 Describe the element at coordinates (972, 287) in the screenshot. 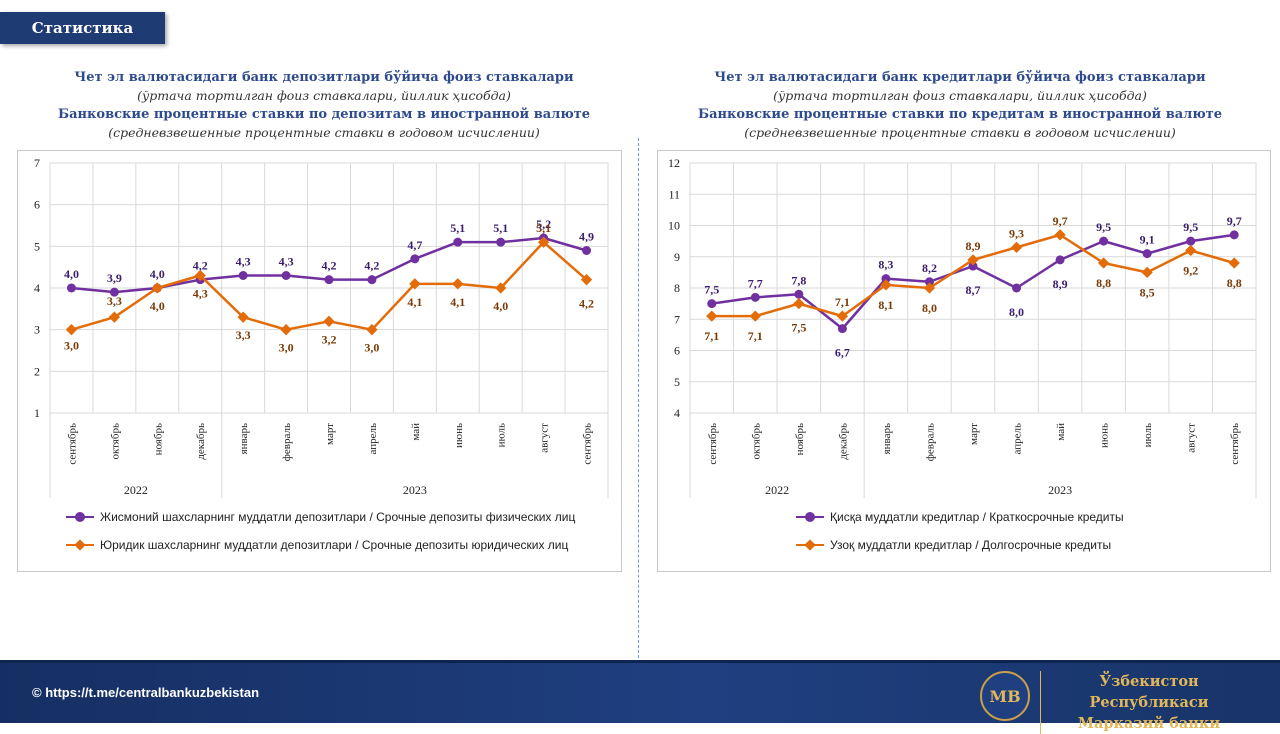

I see `series-0: 7,5 7,7 7,8 6,7 8,3 8,2 8,7 8,0 8,9 9,5 9,1 9,5 9,7` at that location.